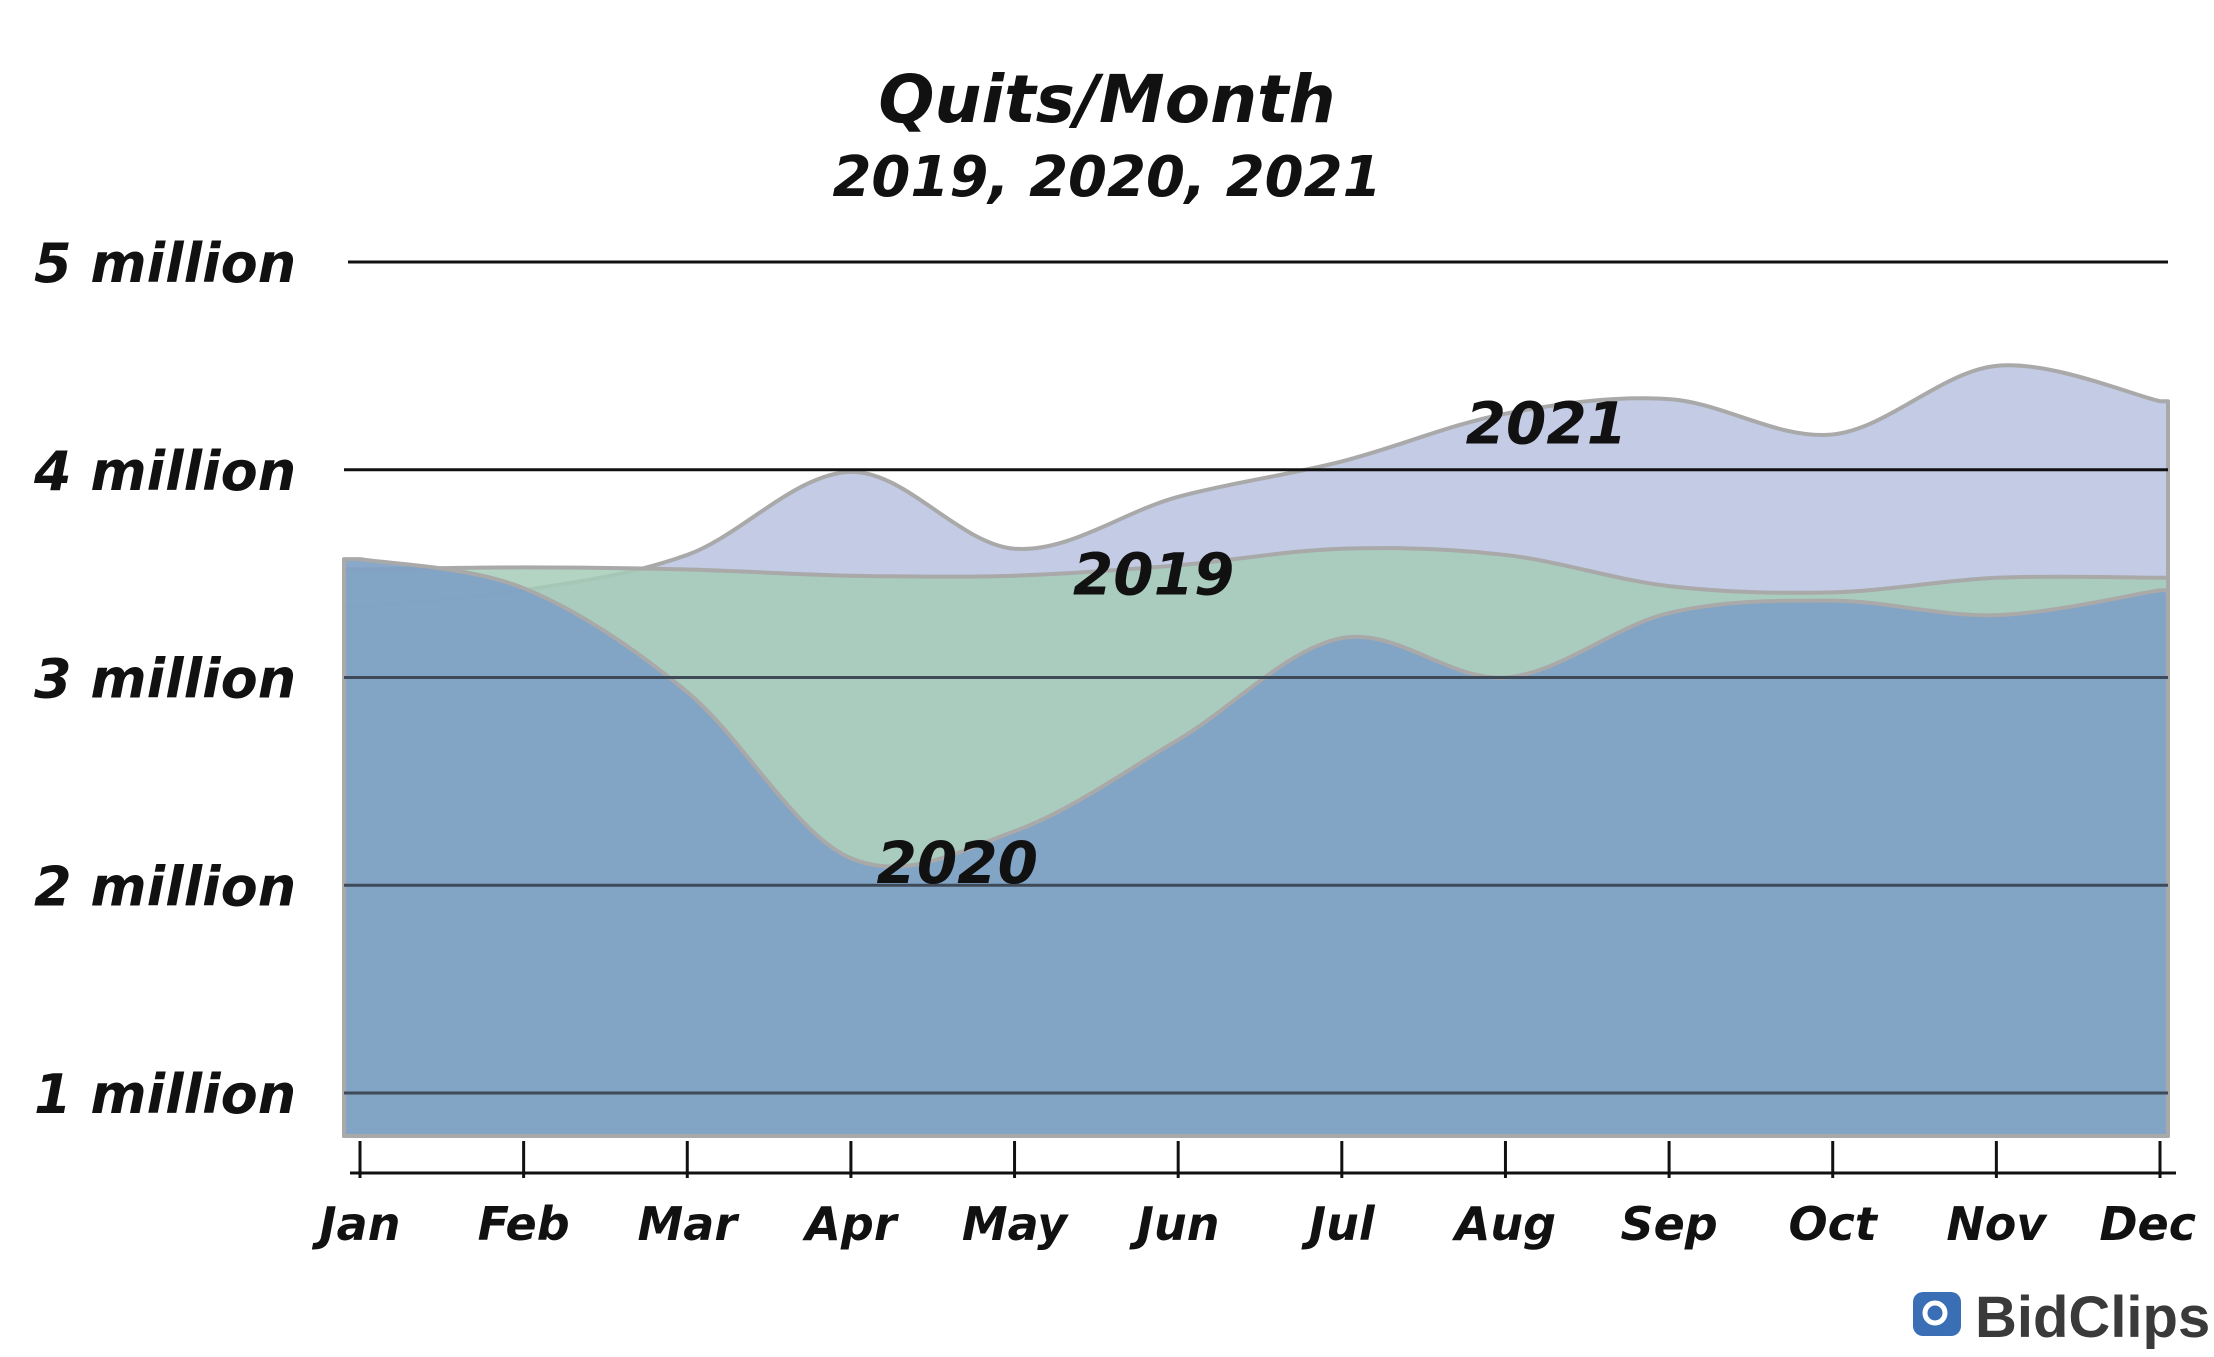 The width and height of the screenshot is (2214, 1357). What do you see at coordinates (851, 1224) in the screenshot?
I see `x-tick-label: Apr` at bounding box center [851, 1224].